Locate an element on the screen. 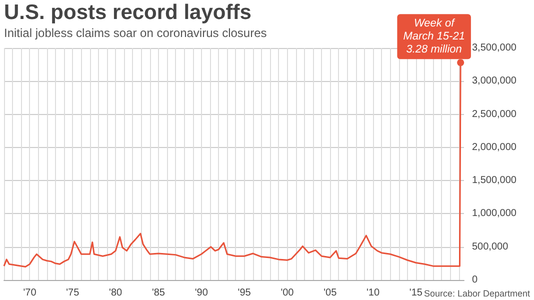 This screenshot has width=534, height=300. x-tick-label: '80 is located at coordinates (116, 293).